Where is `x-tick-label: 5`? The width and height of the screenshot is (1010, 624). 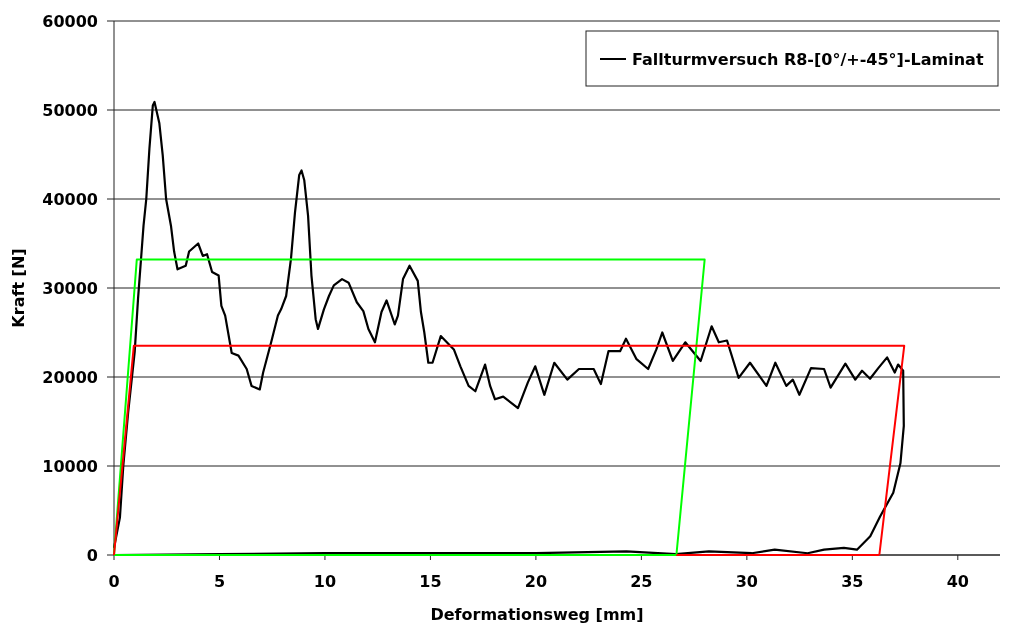
x-tick-label: 5 is located at coordinates (219, 581).